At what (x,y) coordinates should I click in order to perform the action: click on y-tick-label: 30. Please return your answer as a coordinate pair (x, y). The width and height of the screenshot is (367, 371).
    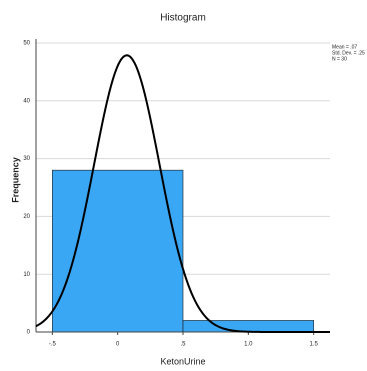
    Looking at the image, I should click on (26, 159).